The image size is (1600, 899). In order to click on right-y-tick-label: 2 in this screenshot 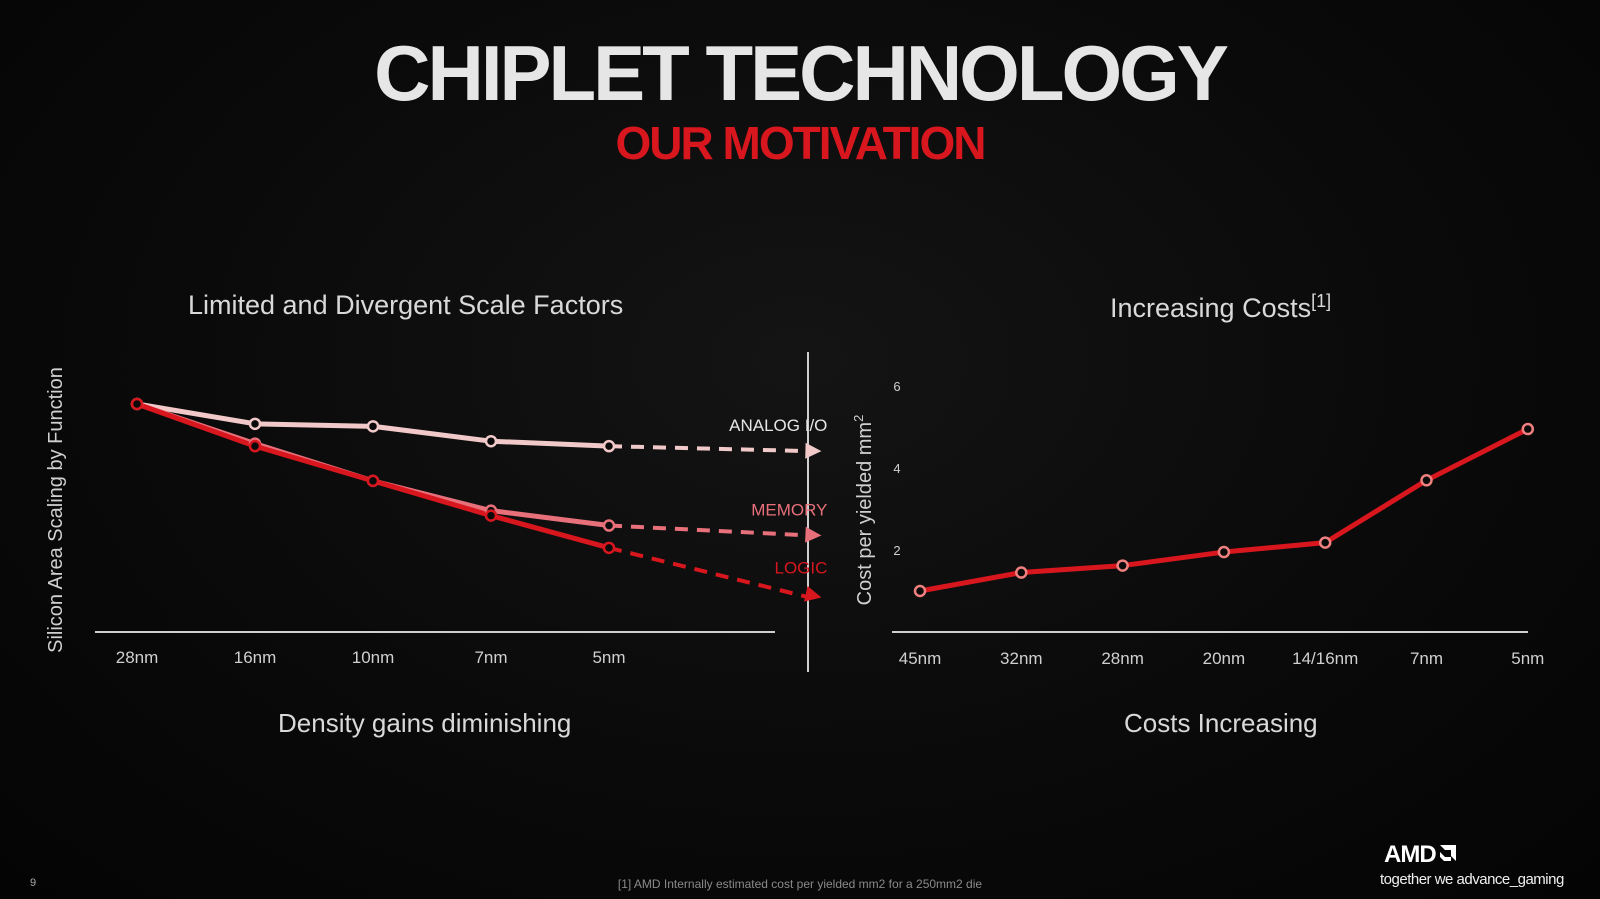, I will do `click(896, 550)`.